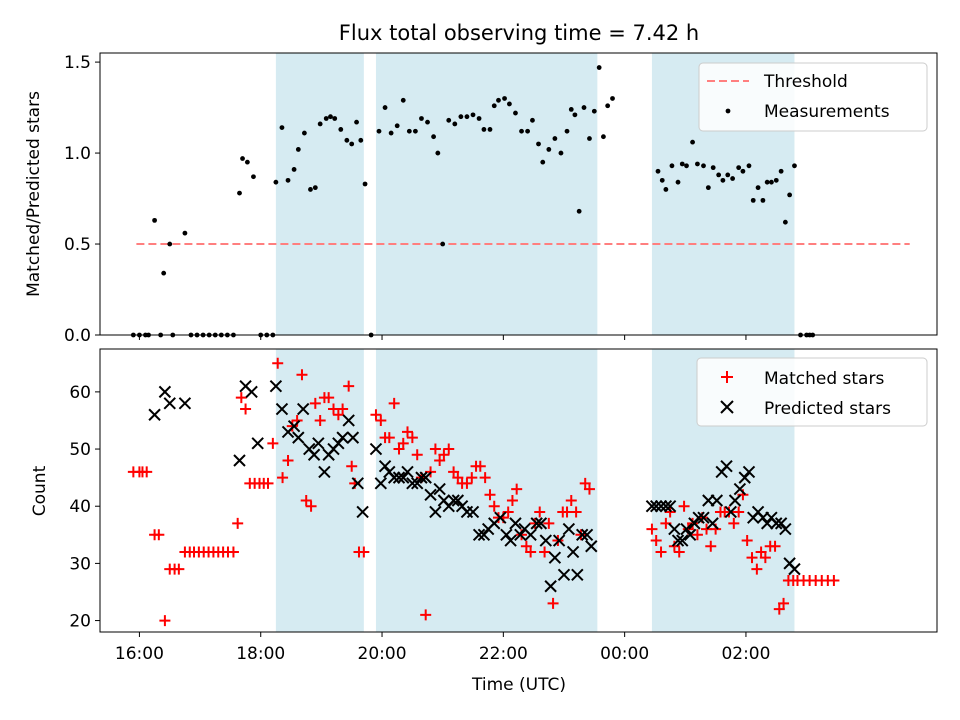  Describe the element at coordinates (77, 154) in the screenshot. I see `y-tick-label: 1.0` at that location.